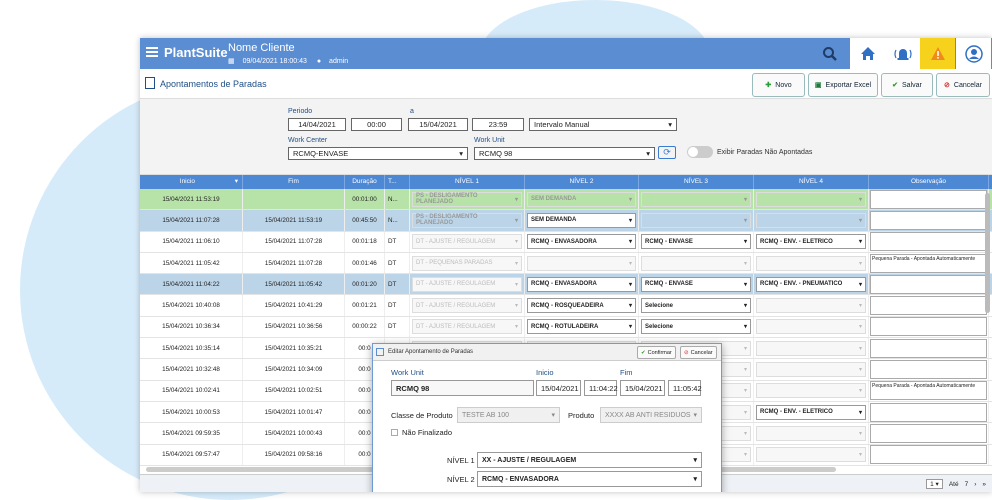  I want to click on nivel1-select: XX - AJUSTE / REGULAGEM ▾, so click(589, 460).